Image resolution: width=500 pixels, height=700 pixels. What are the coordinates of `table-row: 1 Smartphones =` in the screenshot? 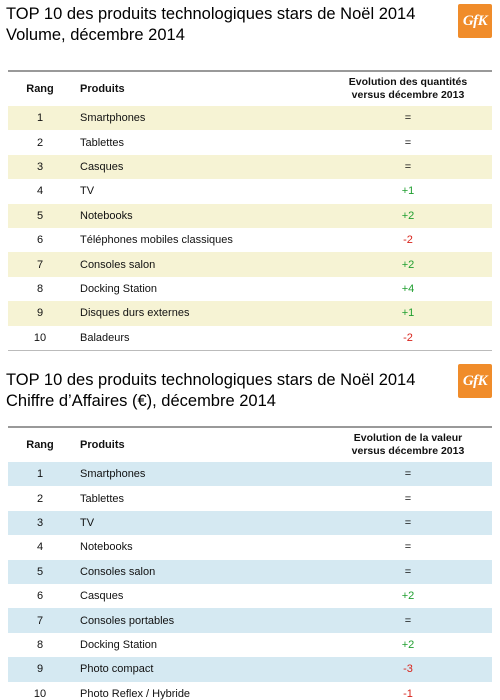 It's located at (250, 474).